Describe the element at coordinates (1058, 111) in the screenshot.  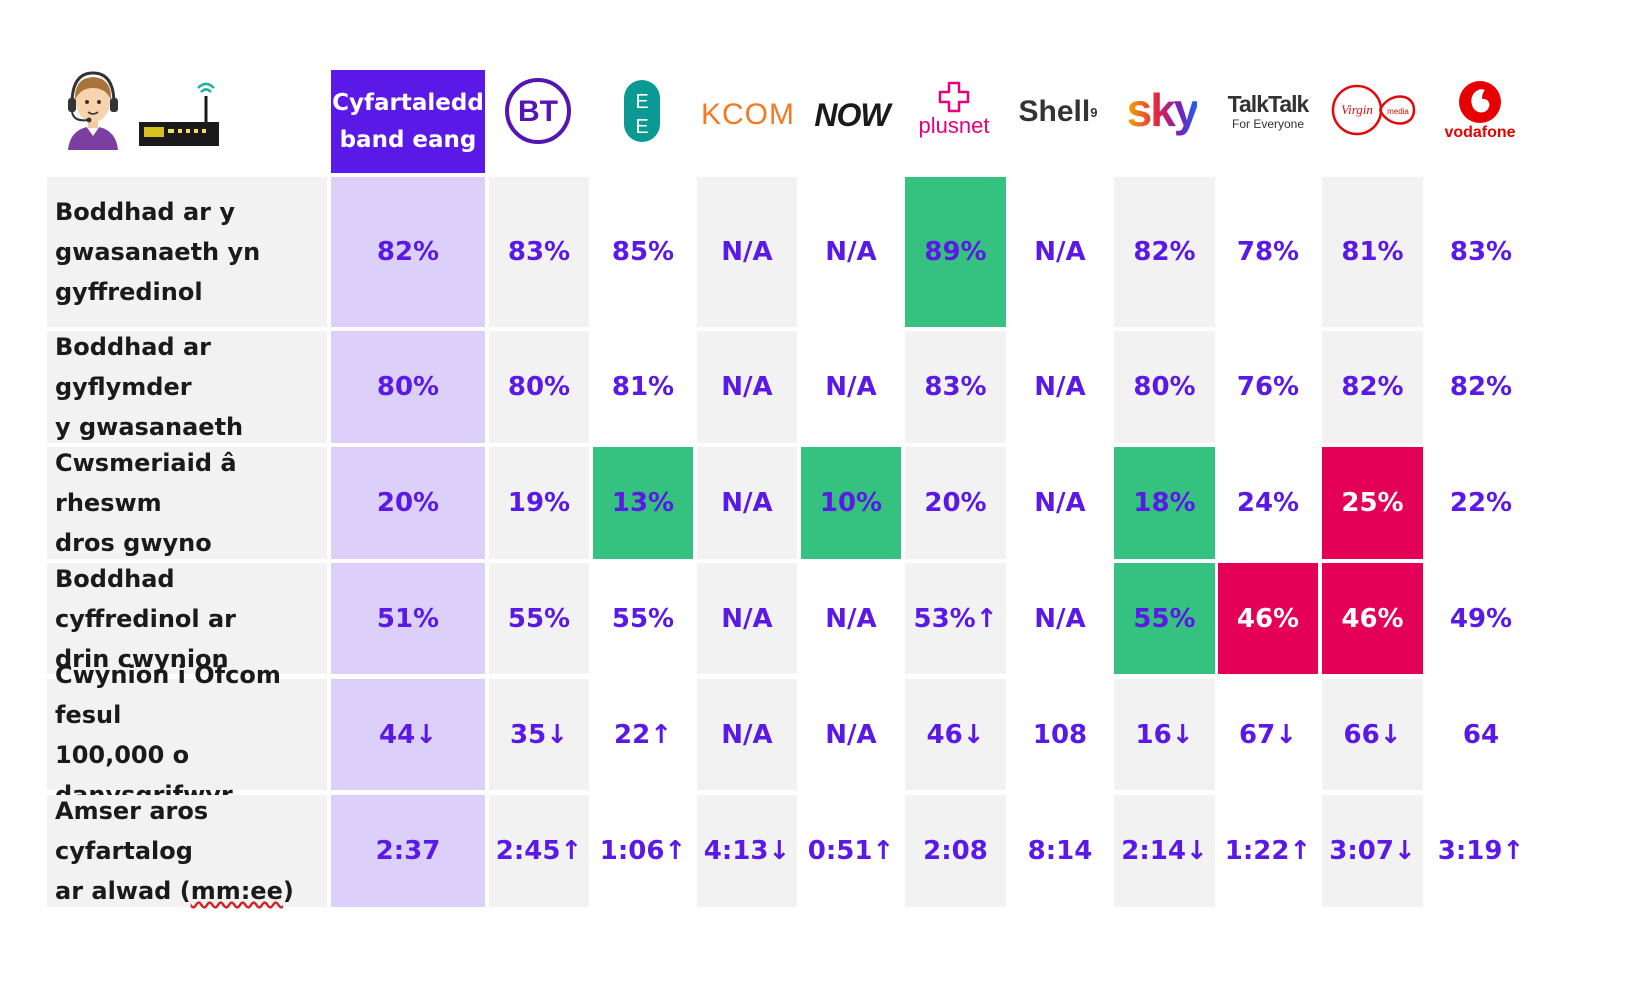
I see `shell-logo: Shell 9` at that location.